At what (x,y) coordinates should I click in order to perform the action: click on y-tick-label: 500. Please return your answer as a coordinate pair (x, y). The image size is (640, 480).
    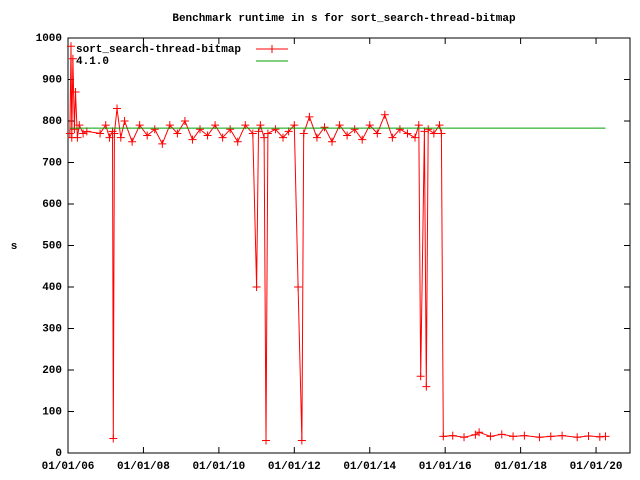
    Looking at the image, I should click on (52, 246).